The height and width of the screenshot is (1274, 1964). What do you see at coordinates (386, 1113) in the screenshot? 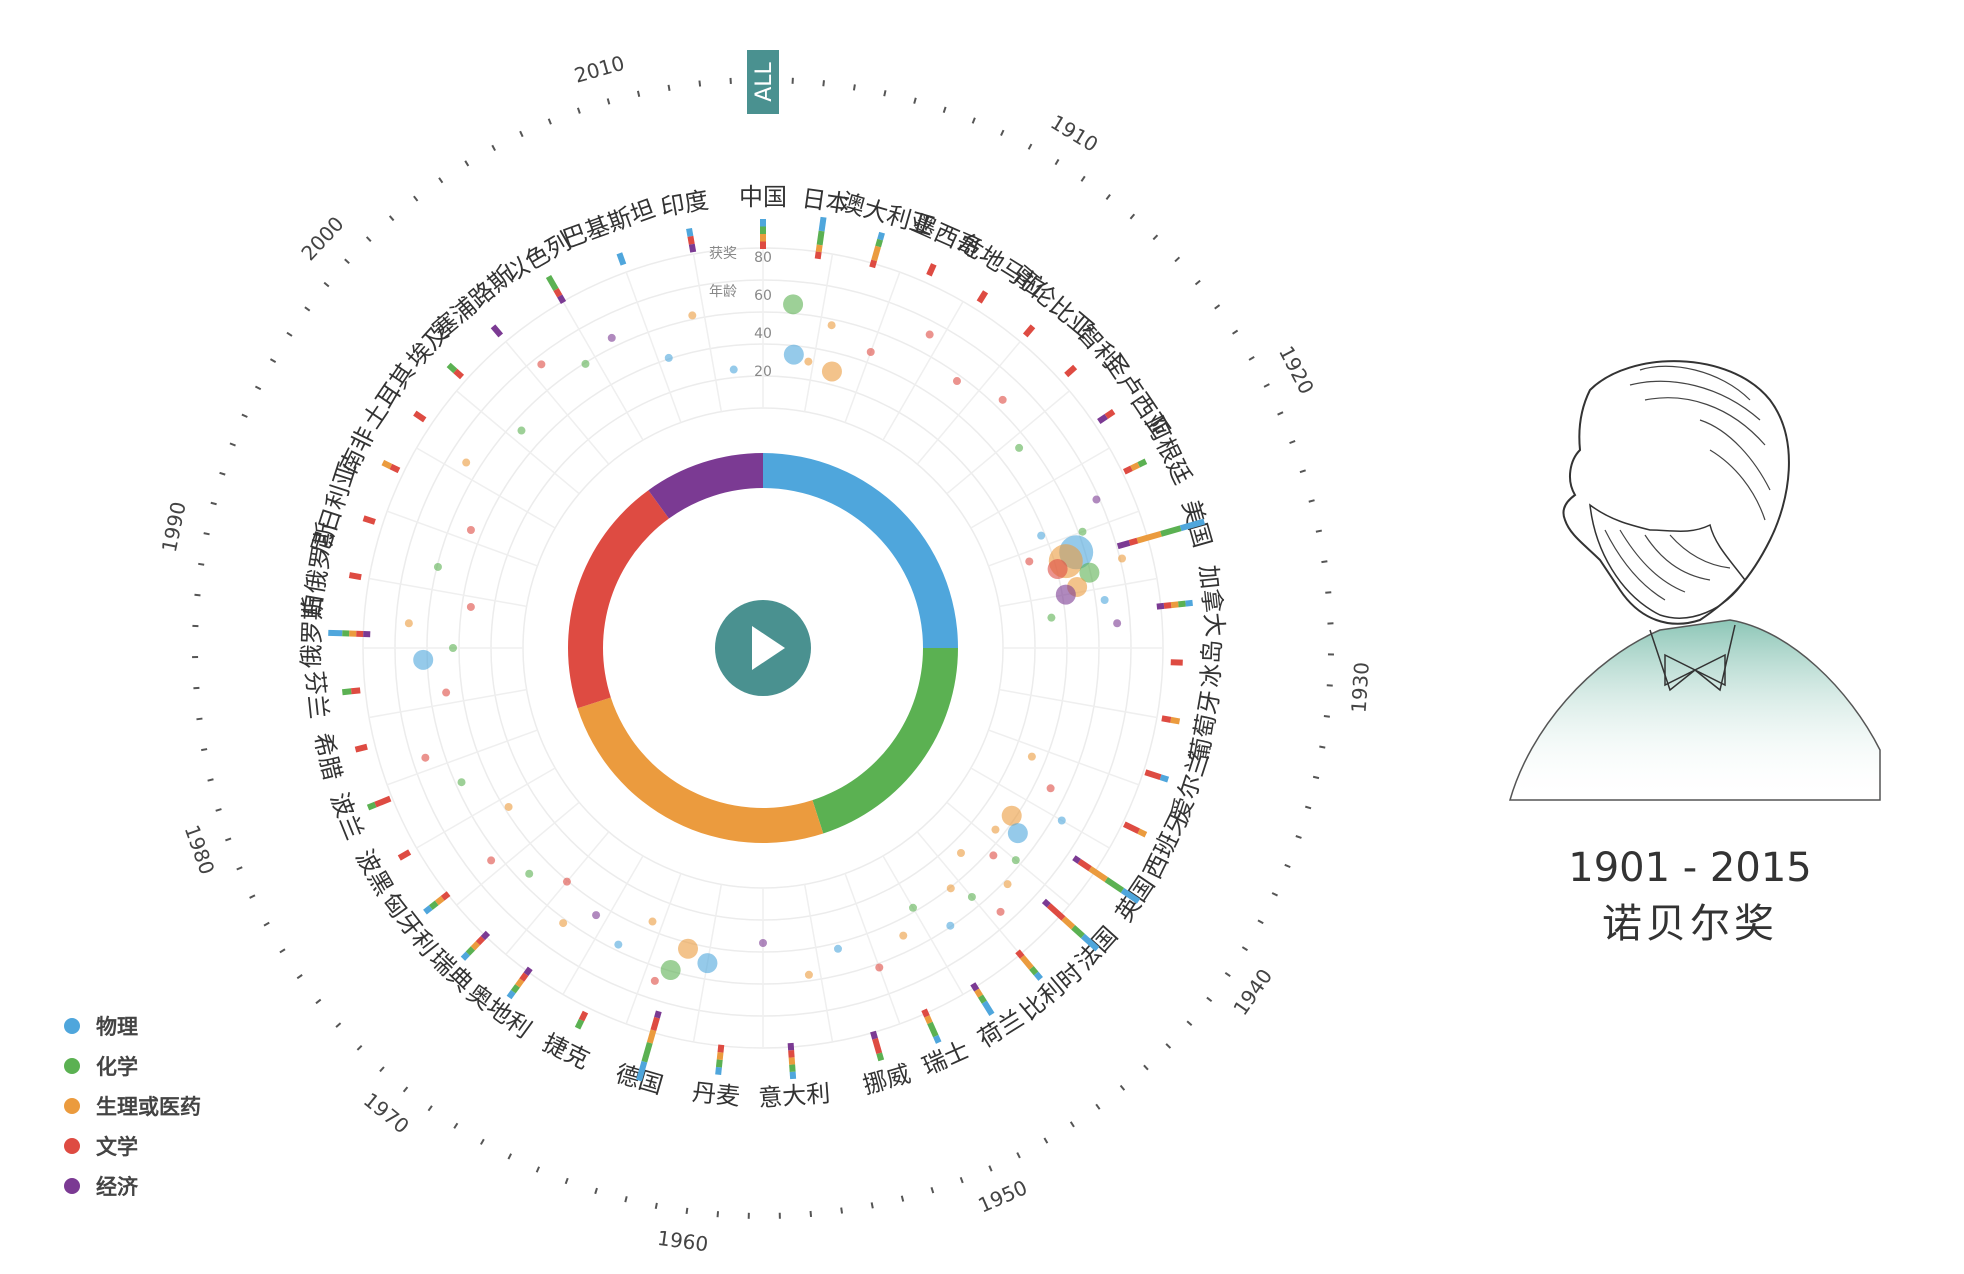
I see `year-label: 1970` at bounding box center [386, 1113].